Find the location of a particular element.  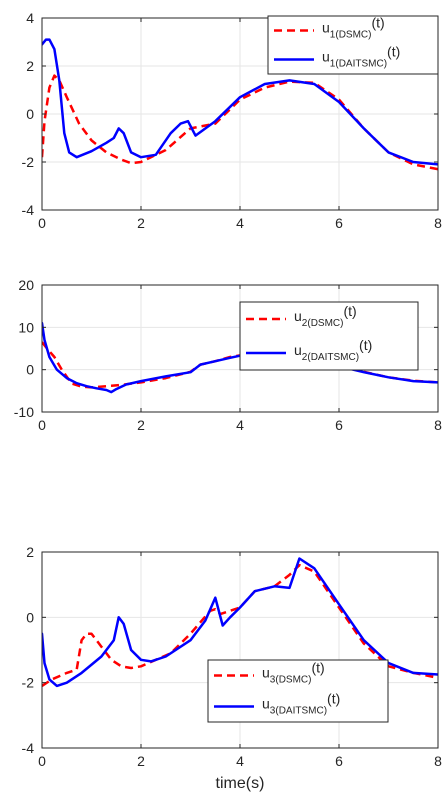

y-tick-label: -10 is located at coordinates (24, 412).